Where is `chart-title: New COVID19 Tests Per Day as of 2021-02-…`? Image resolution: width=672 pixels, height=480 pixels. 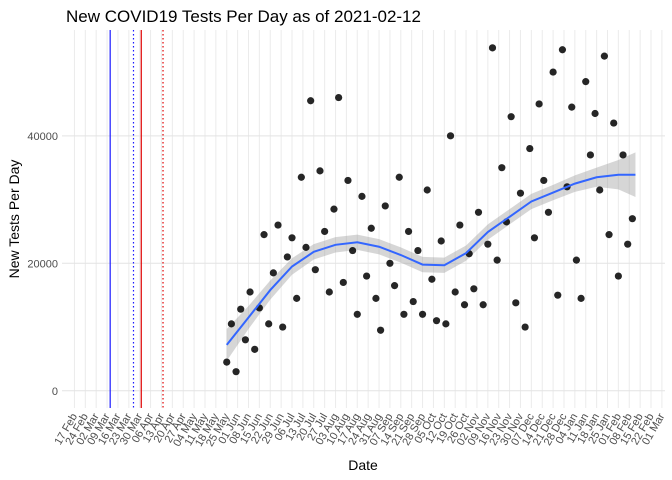
chart-title: New COVID19 Tests Per Day as of 2021-02-… is located at coordinates (243, 16).